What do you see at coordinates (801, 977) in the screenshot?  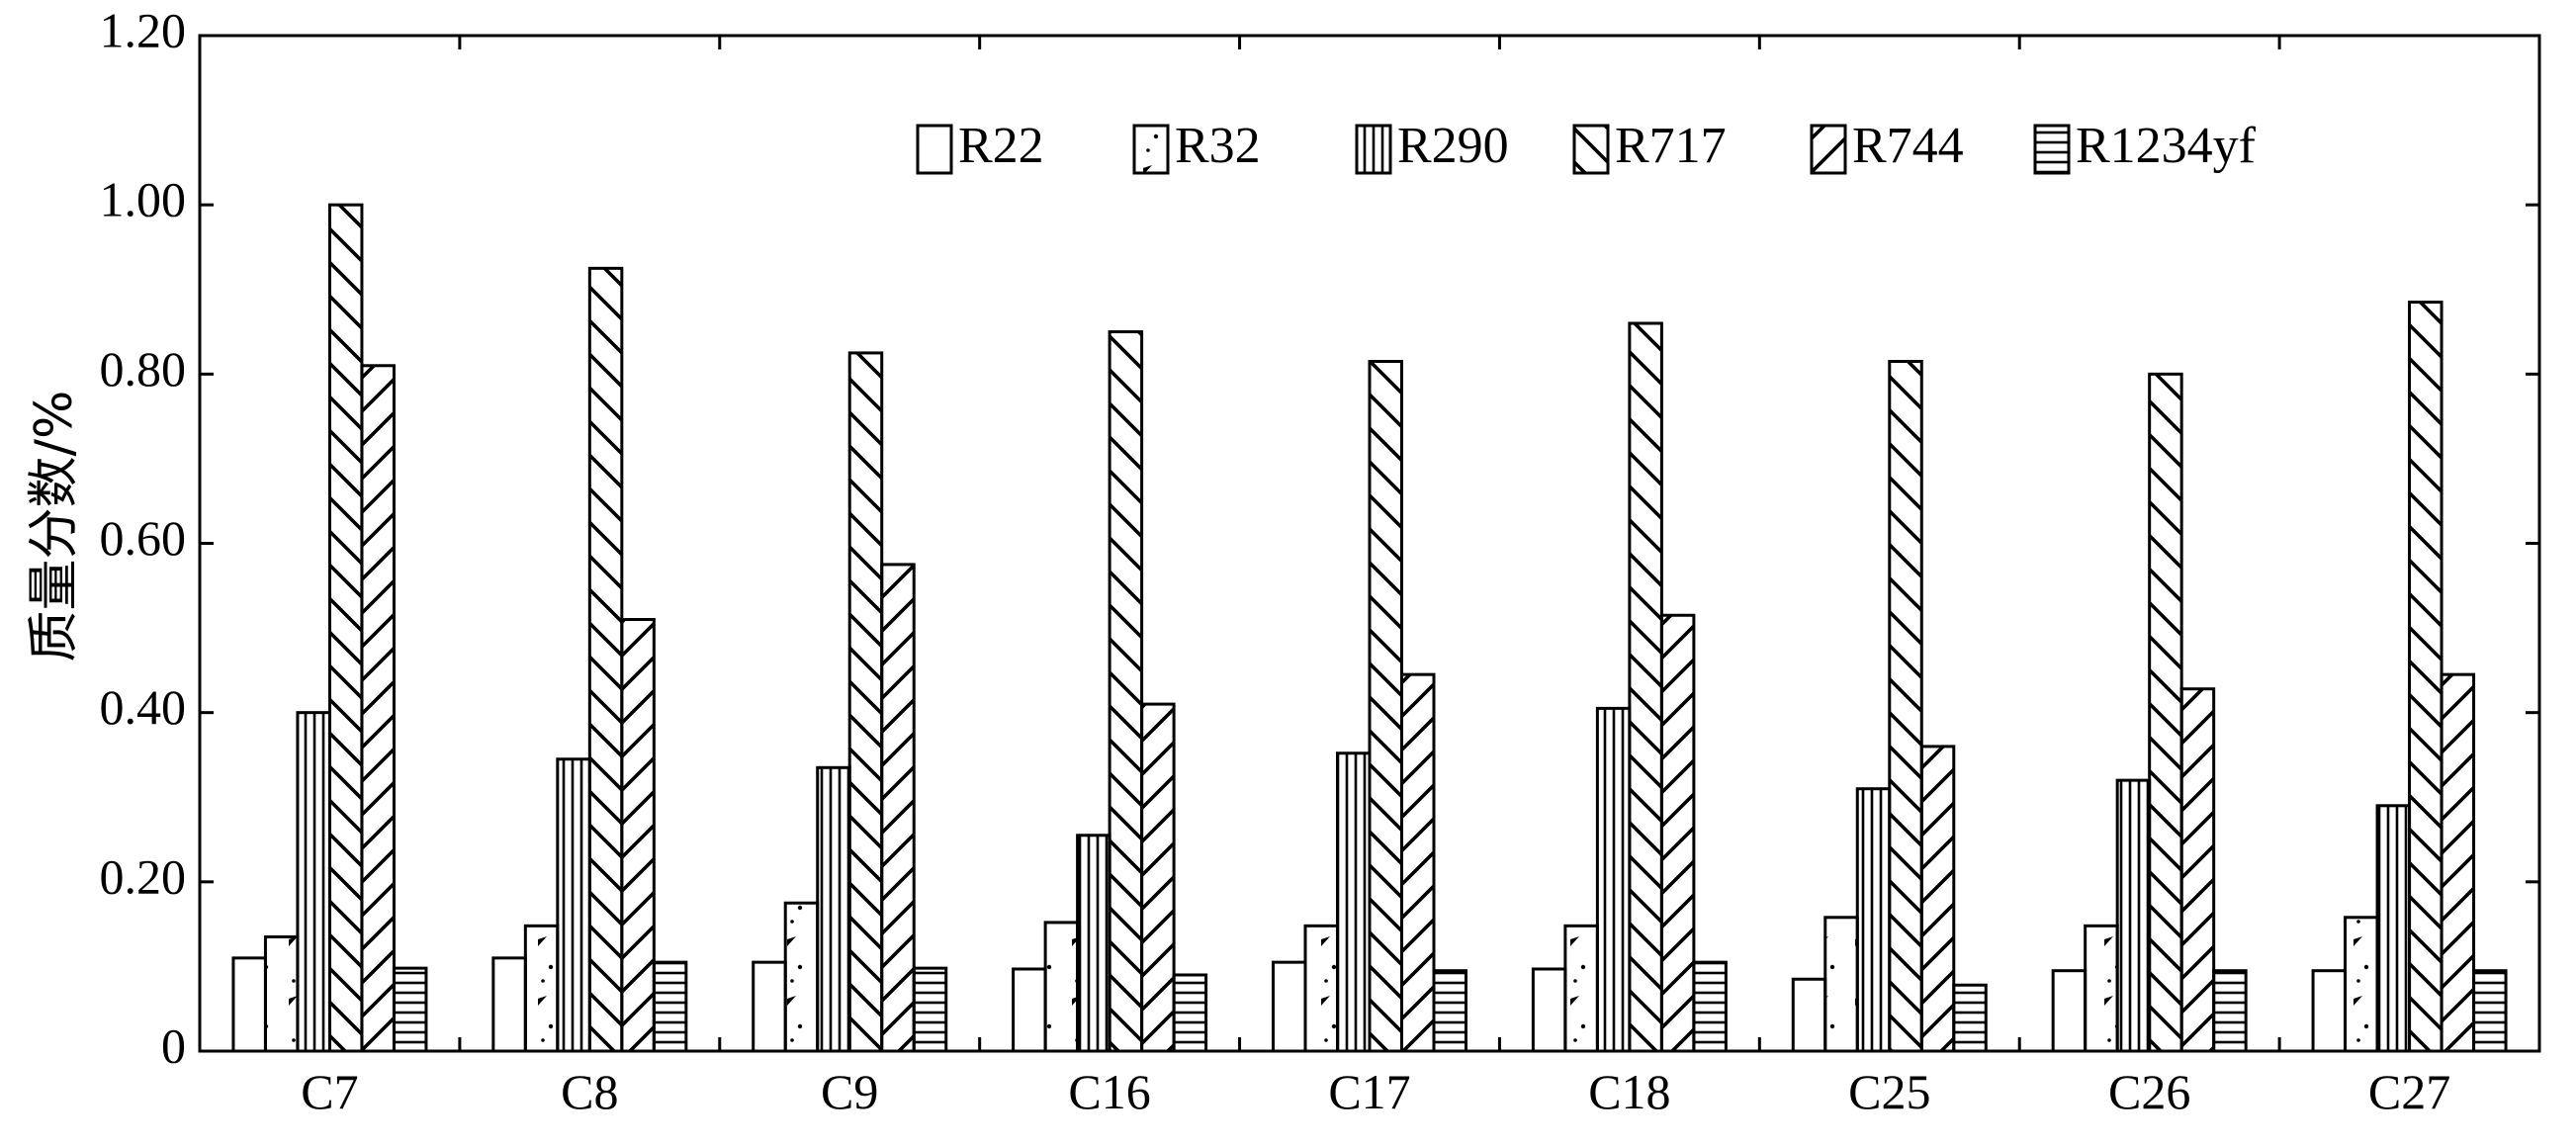 I see `bar-r32-c9` at bounding box center [801, 977].